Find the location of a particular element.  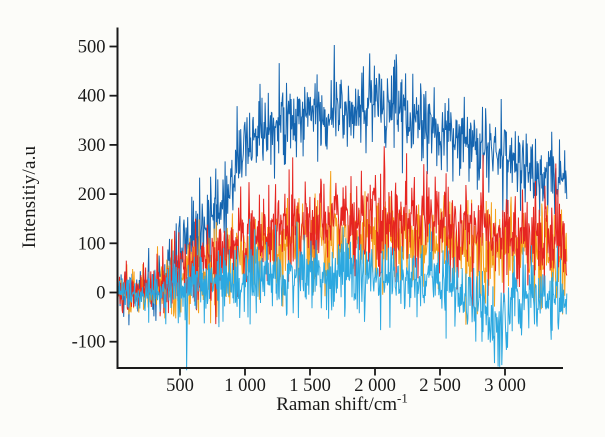

x-tick-label: 1 500 is located at coordinates (310, 386).